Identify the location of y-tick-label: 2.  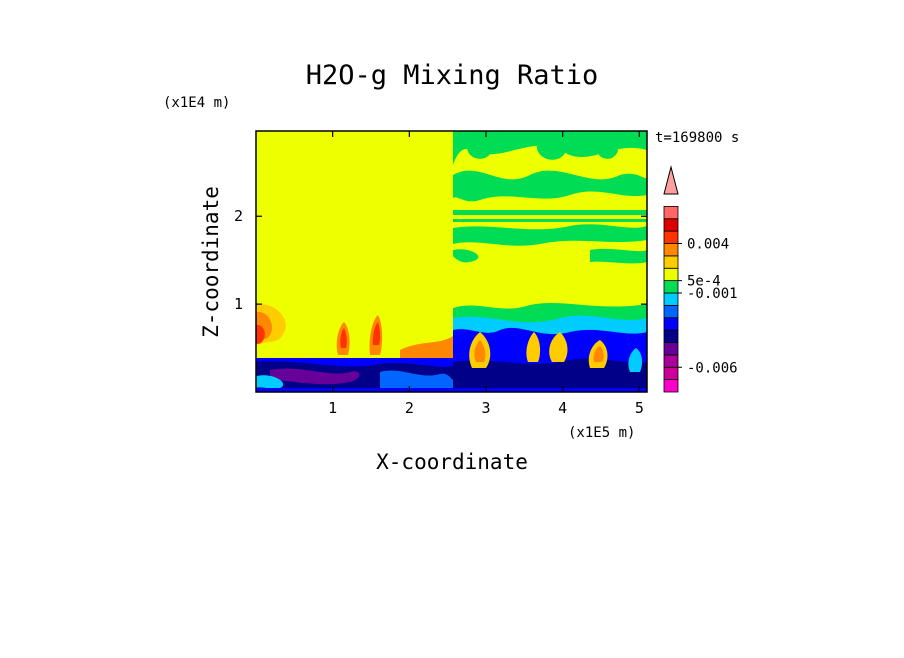
(238, 216).